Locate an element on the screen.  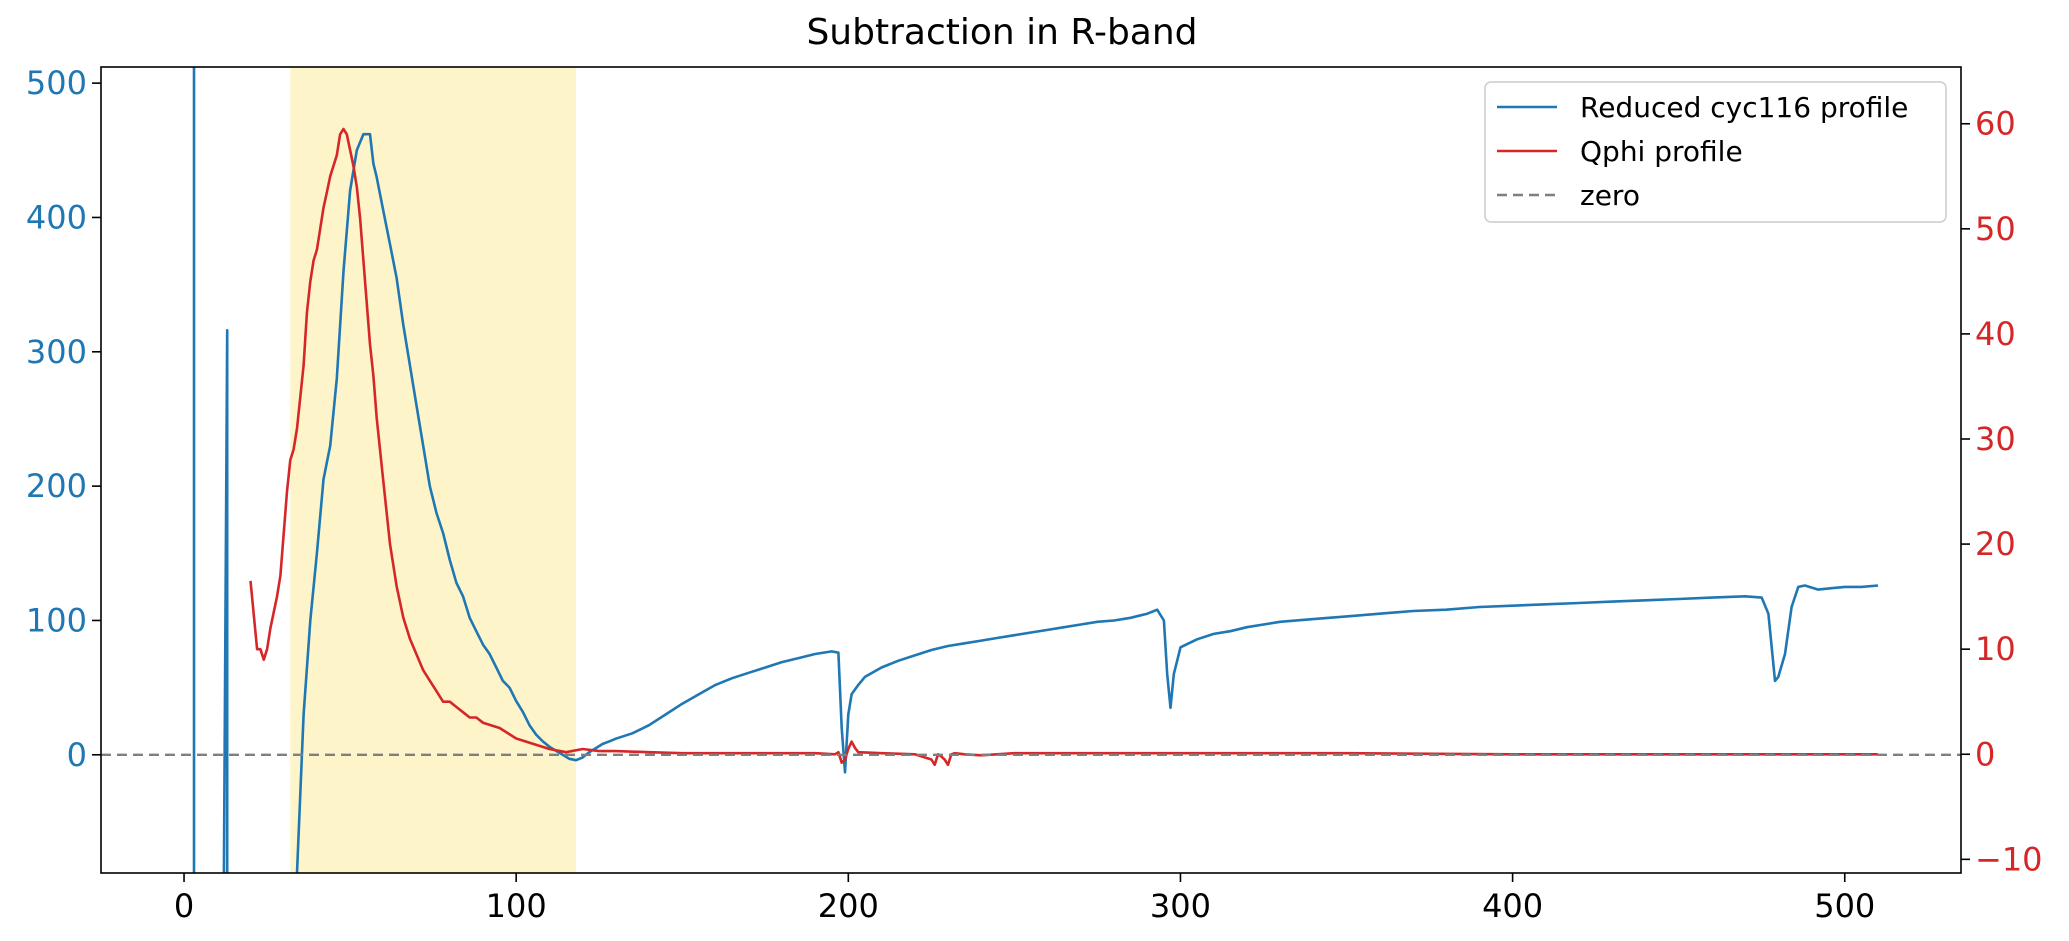
y-right-tick-label: 30 is located at coordinates (1995, 439).